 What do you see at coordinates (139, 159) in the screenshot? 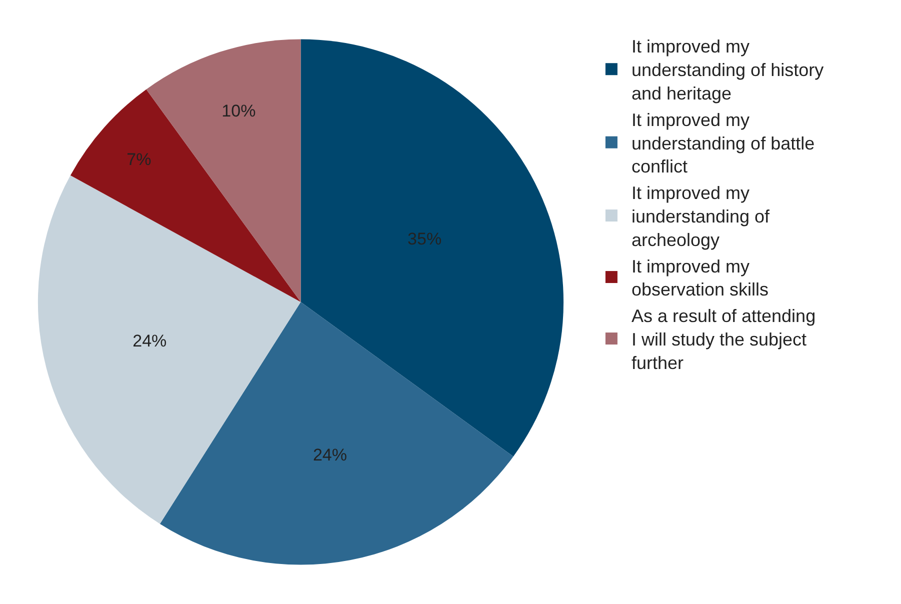
I see `data-label: 7%` at bounding box center [139, 159].